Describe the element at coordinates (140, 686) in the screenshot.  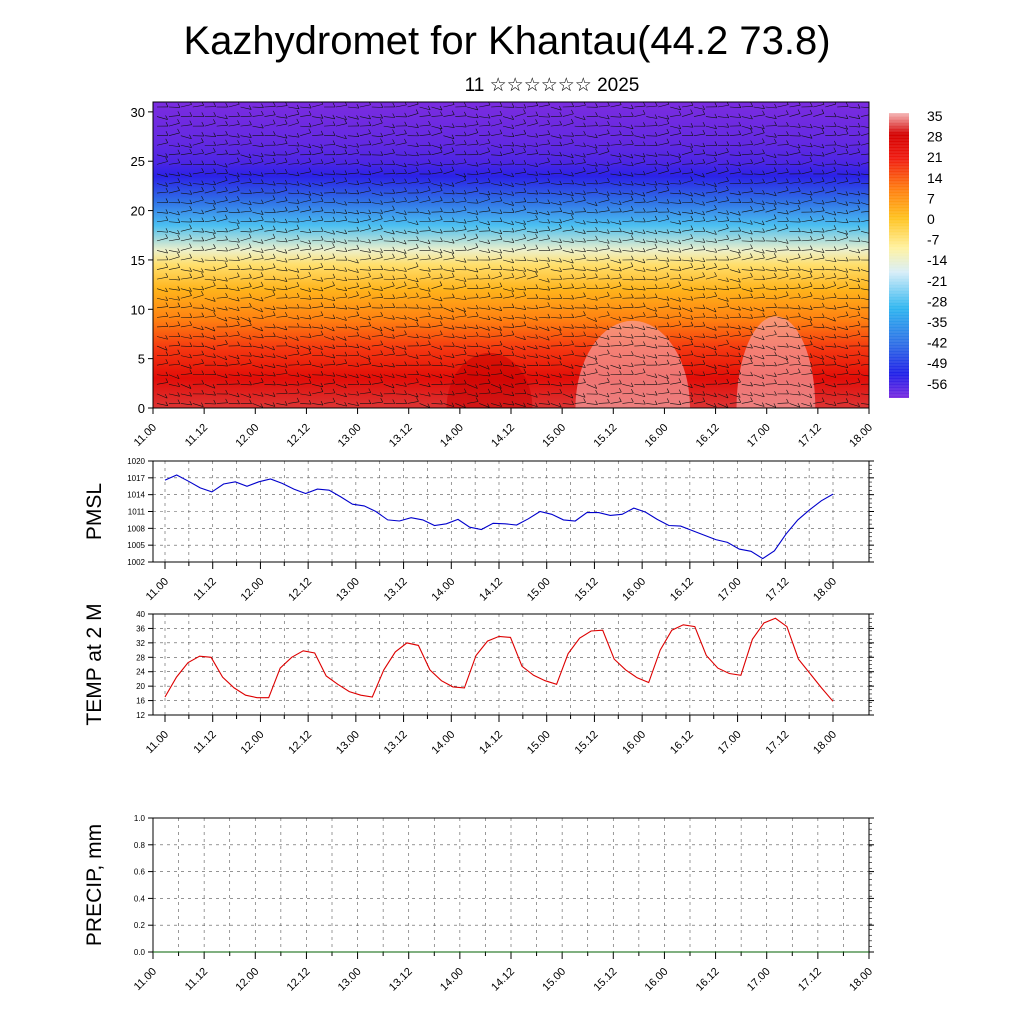
I see `y-tick-label: 20` at that location.